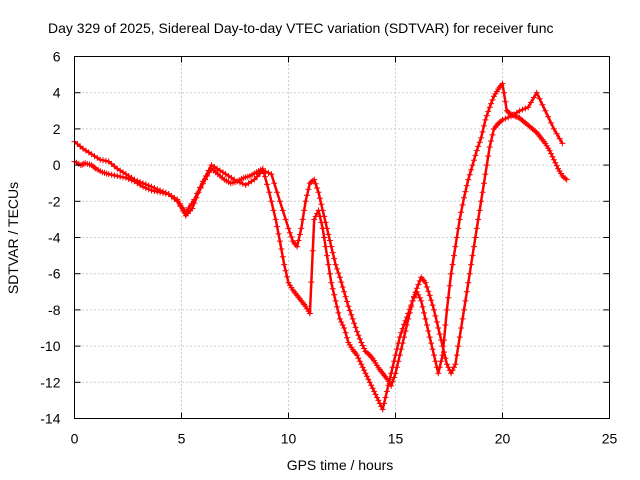 The image size is (640, 480). I want to click on y-tick-label: 6, so click(57, 57).